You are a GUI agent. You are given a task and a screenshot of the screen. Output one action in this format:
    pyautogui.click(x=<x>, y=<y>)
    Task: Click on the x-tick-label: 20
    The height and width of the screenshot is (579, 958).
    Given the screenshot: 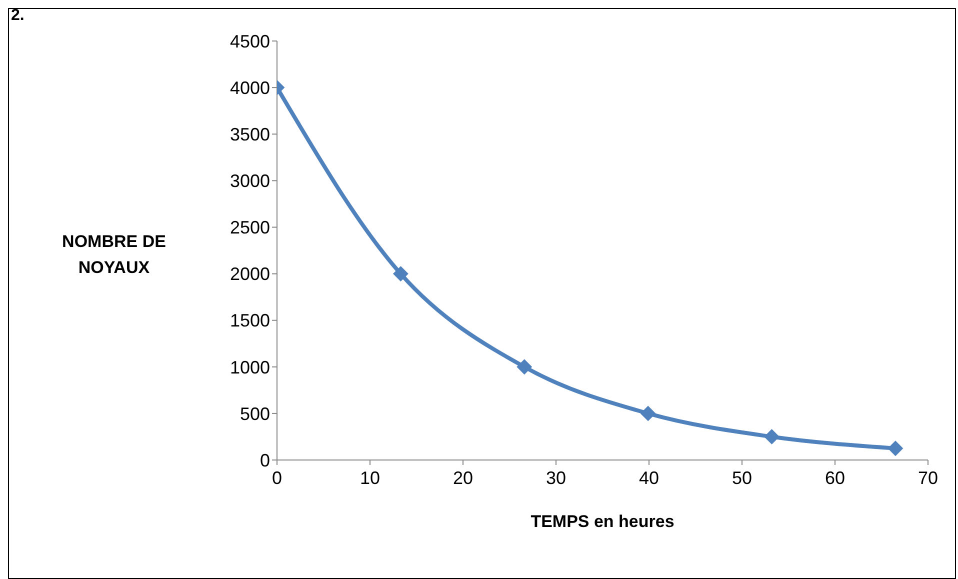 What is the action you would take?
    pyautogui.click(x=463, y=478)
    